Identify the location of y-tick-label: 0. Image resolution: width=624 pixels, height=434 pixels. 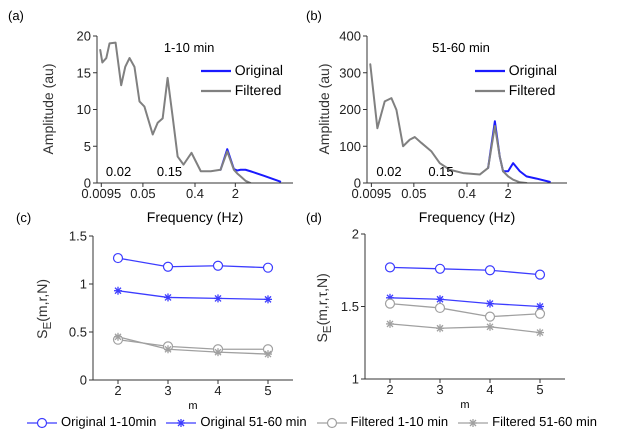
(83, 380).